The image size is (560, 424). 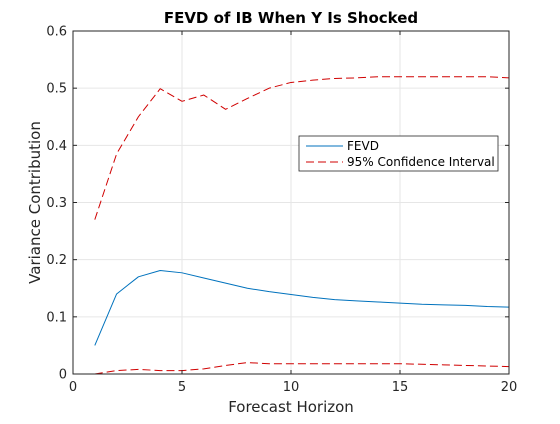 What do you see at coordinates (400, 387) in the screenshot?
I see `x-tick-label: 15` at bounding box center [400, 387].